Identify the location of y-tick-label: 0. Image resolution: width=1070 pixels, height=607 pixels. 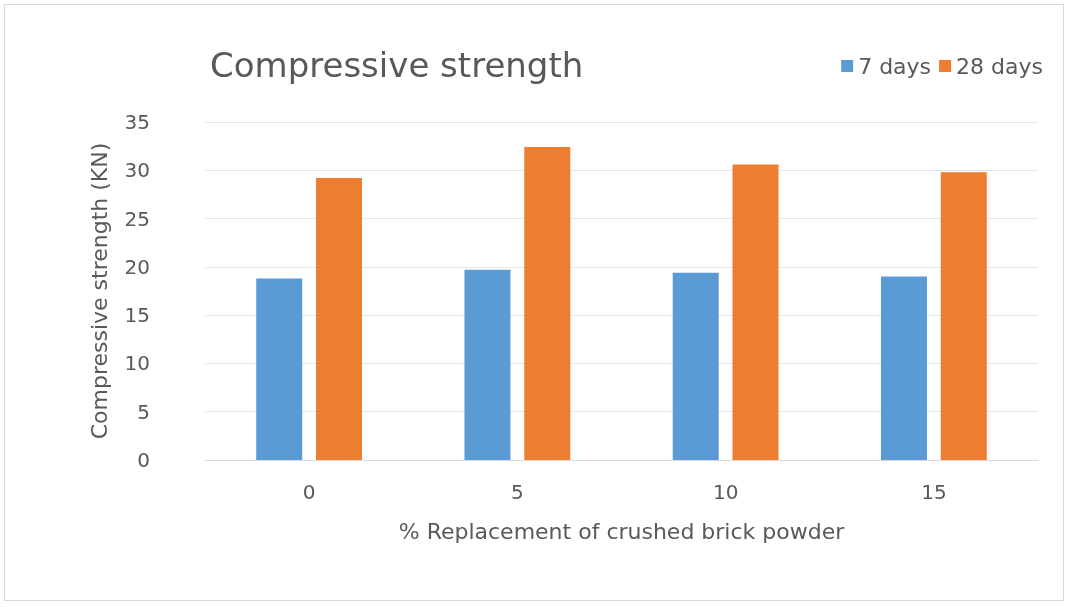
(143, 460).